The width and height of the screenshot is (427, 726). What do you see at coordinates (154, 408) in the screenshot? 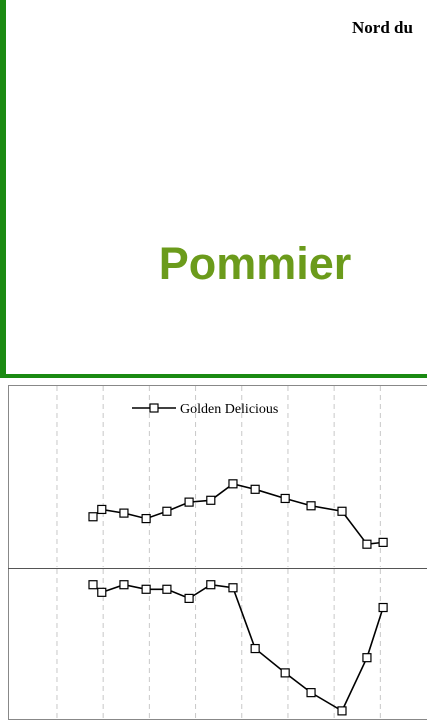
I see `legend-marker` at bounding box center [154, 408].